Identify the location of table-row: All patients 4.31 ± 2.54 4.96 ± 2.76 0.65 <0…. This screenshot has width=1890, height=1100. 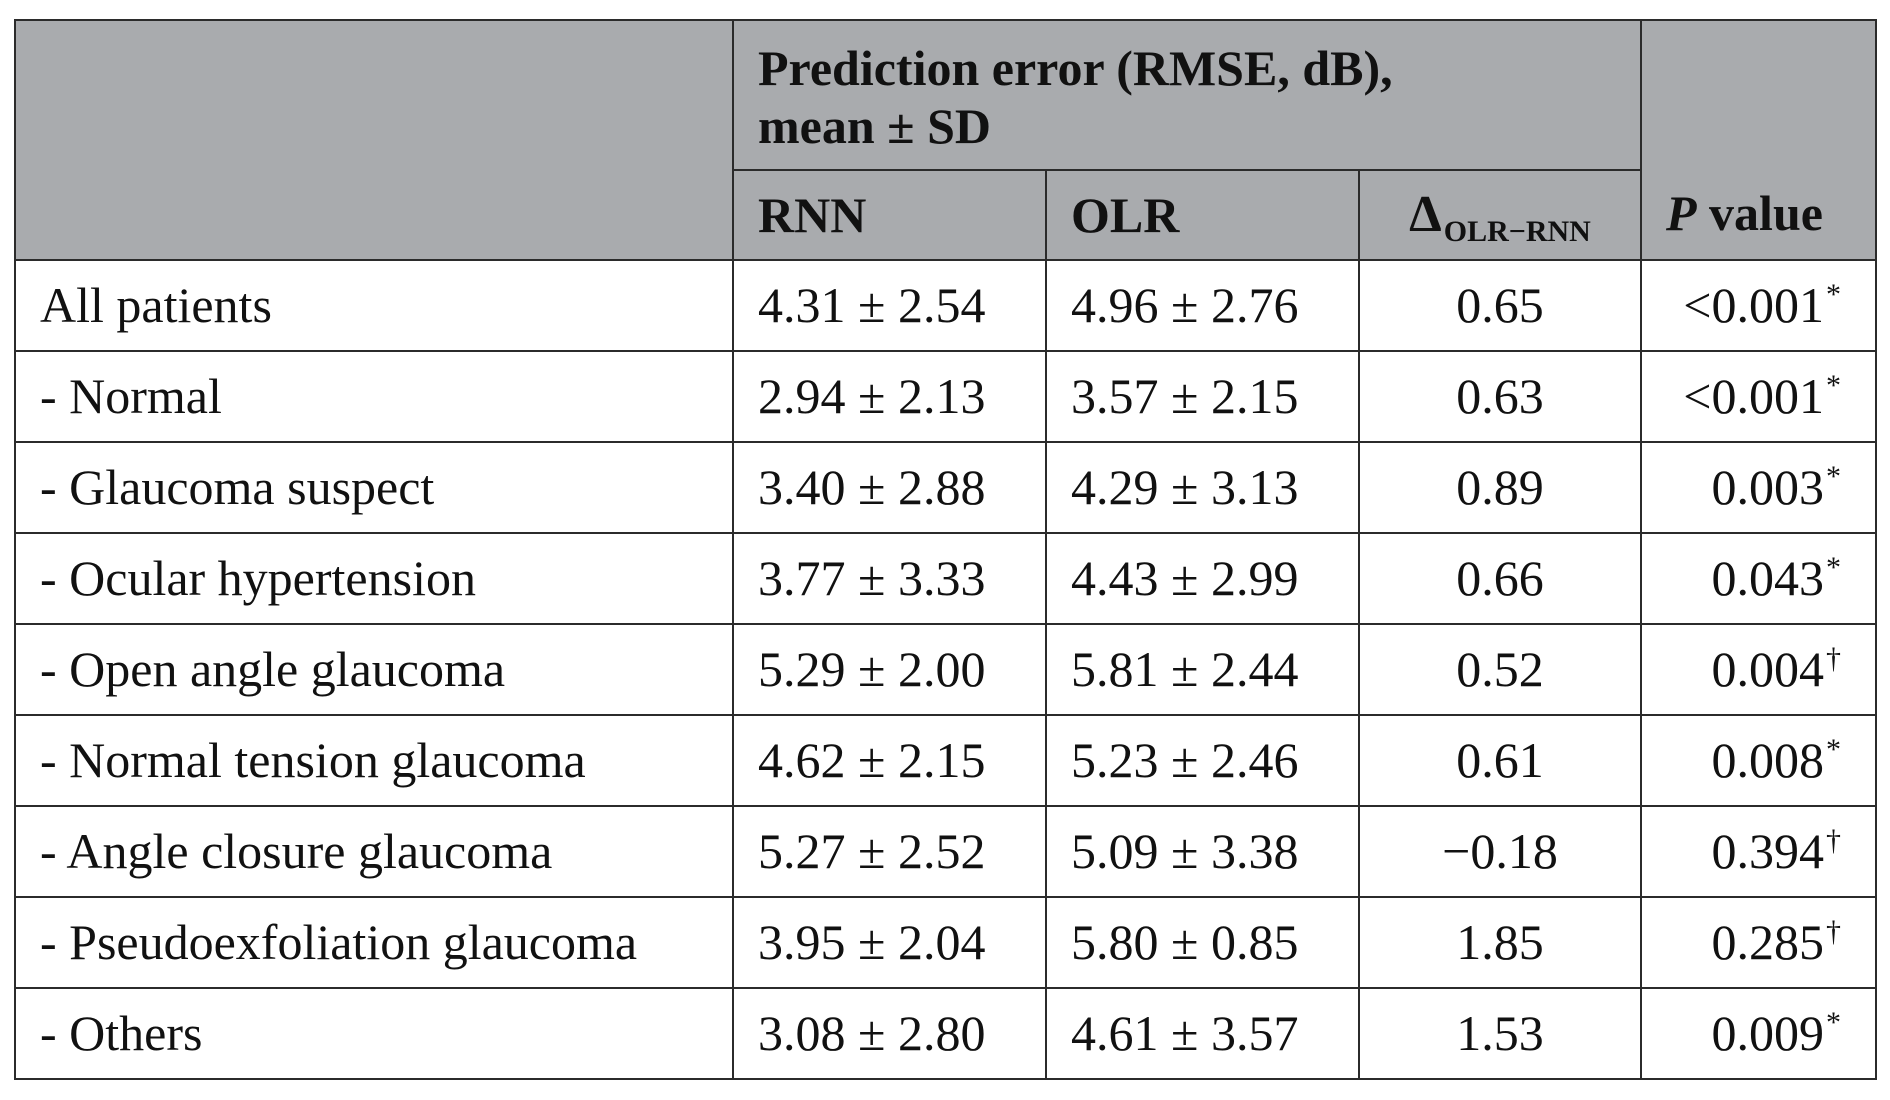
(945, 305).